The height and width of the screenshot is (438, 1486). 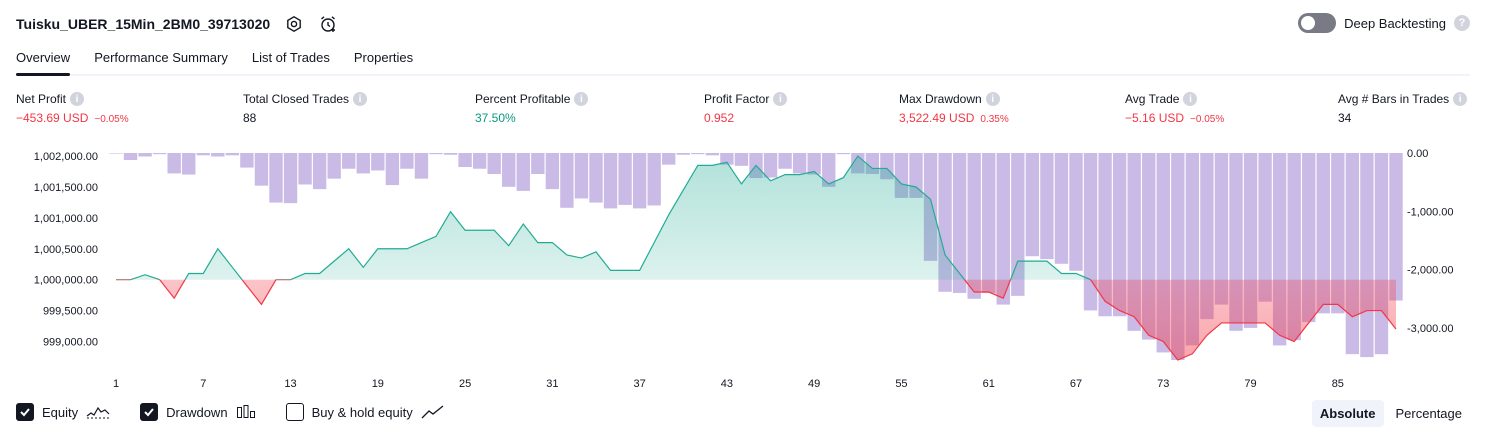 What do you see at coordinates (66, 219) in the screenshot?
I see `left-axis-tick: 1,001,000.00` at bounding box center [66, 219].